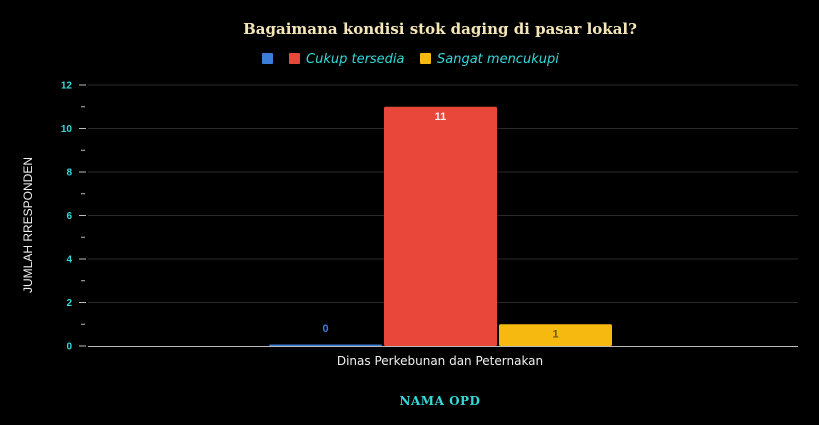  I want to click on y-tick-label: 4, so click(69, 260).